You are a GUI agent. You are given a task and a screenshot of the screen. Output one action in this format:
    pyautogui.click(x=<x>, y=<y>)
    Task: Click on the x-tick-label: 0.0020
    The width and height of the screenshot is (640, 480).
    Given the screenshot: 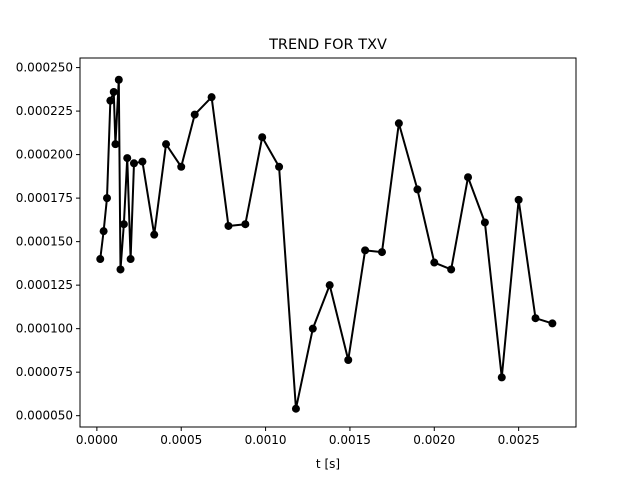 What is the action you would take?
    pyautogui.click(x=434, y=440)
    